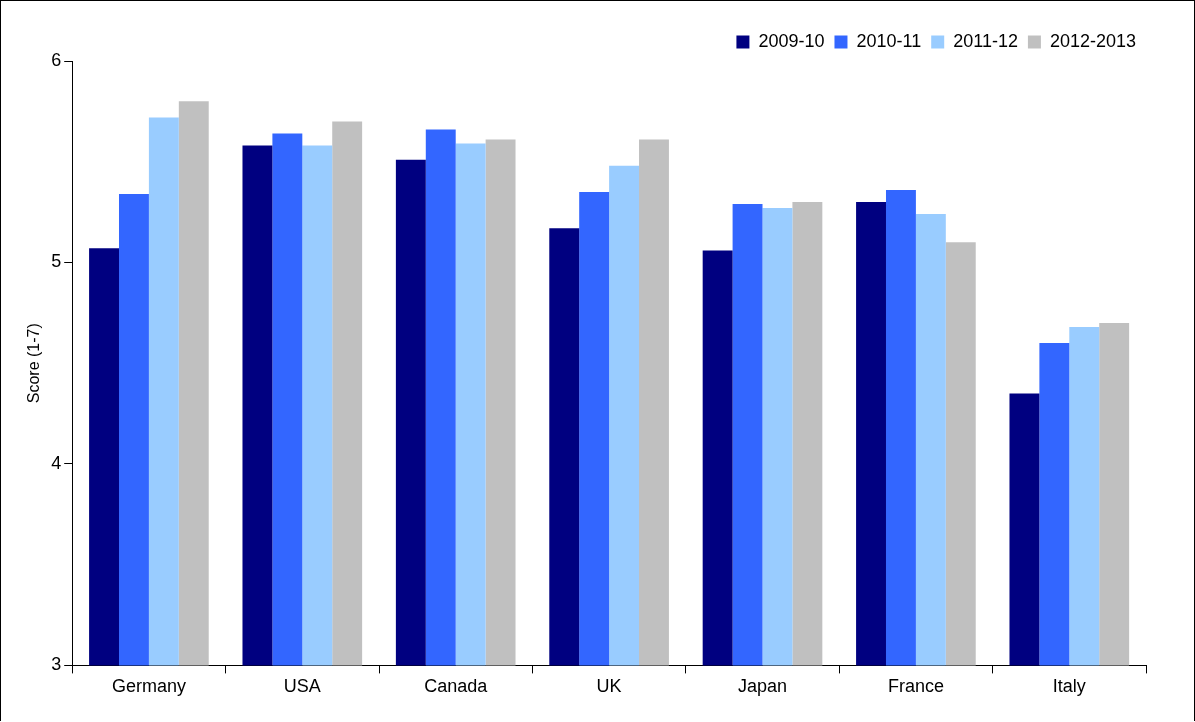 Image resolution: width=1195 pixels, height=722 pixels. What do you see at coordinates (456, 686) in the screenshot?
I see `x-tick-label: Canada` at bounding box center [456, 686].